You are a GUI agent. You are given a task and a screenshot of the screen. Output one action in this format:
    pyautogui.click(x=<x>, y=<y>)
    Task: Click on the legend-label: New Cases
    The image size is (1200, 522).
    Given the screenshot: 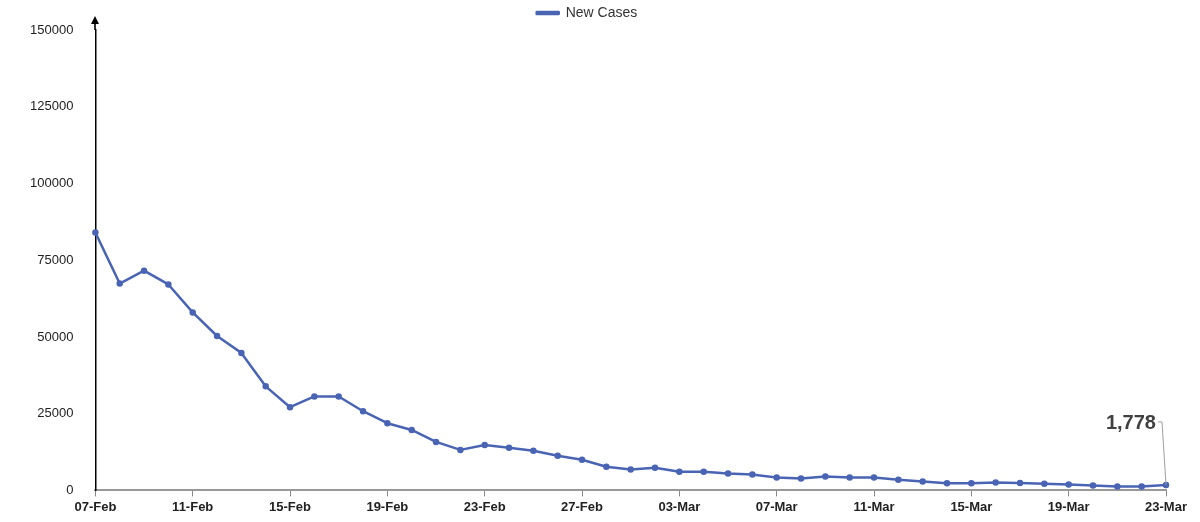 What is the action you would take?
    pyautogui.click(x=601, y=11)
    